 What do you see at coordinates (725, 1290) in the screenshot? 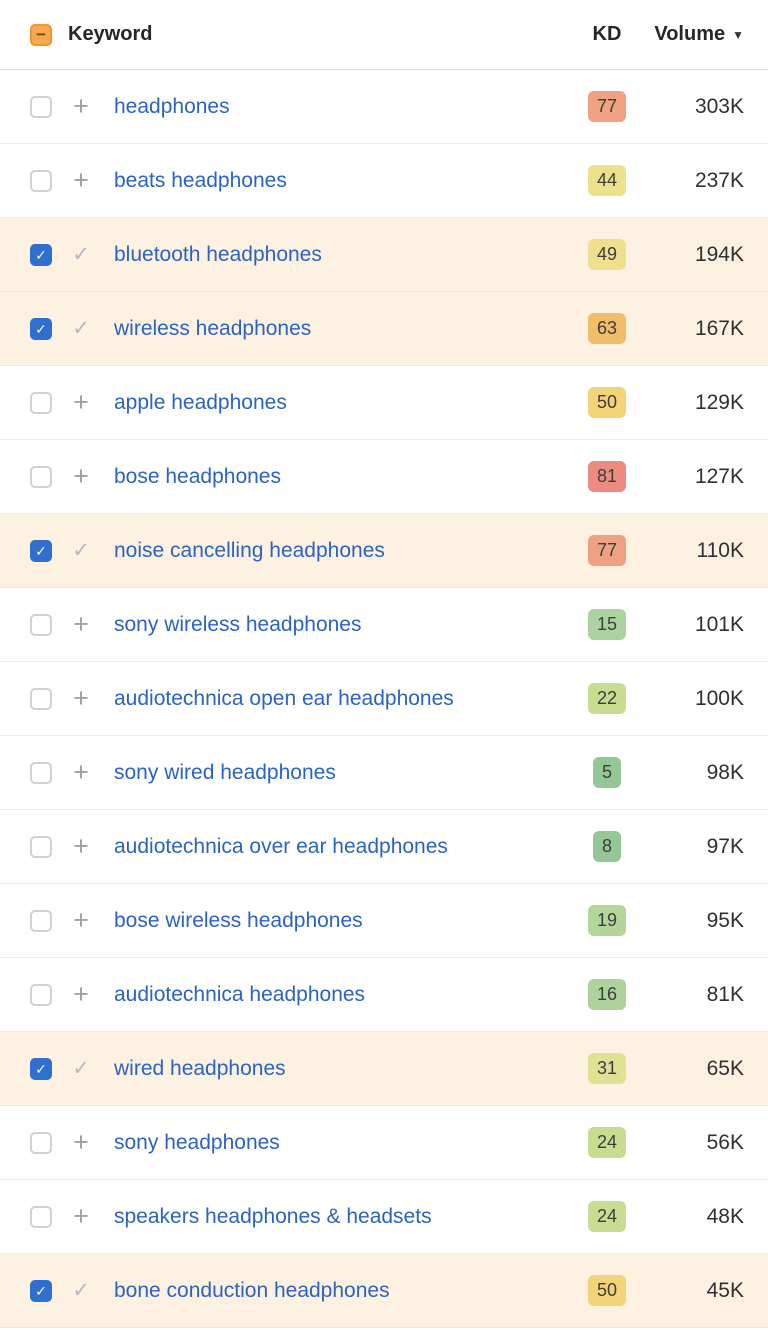
I see `volume-value: 45K` at bounding box center [725, 1290].